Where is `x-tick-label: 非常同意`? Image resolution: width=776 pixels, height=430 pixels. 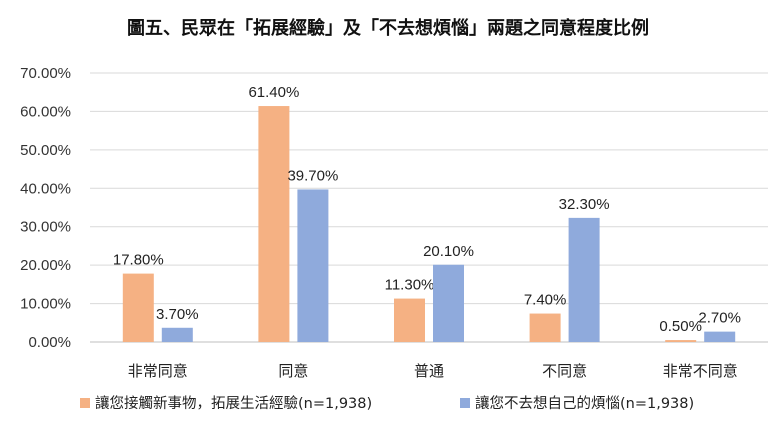
x-tick-label: 非常同意 is located at coordinates (158, 371).